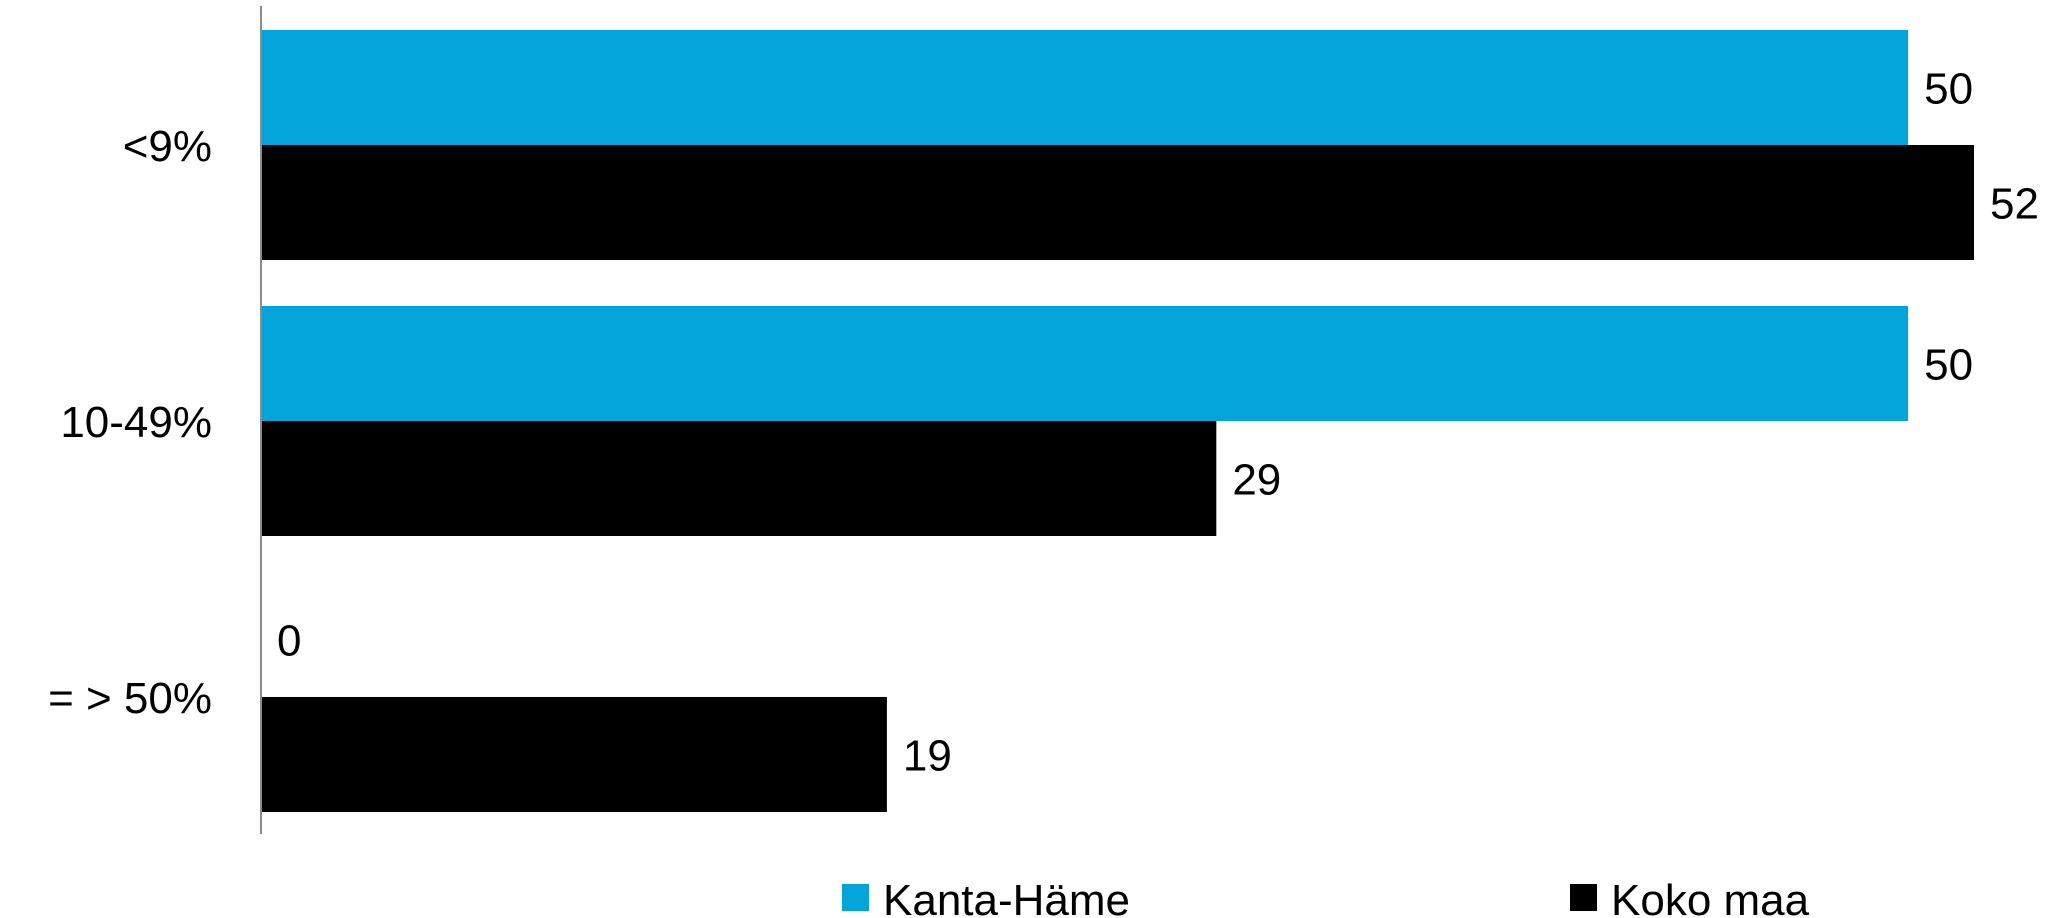 Image resolution: width=2063 pixels, height=918 pixels. What do you see at coordinates (136, 422) in the screenshot?
I see `category-label-10-49: 10-49%` at bounding box center [136, 422].